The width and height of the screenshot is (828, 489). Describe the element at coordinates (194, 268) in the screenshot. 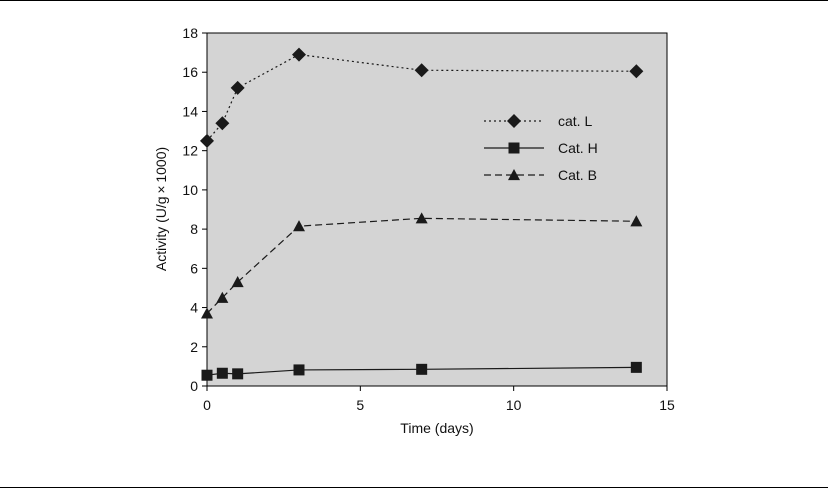

I see `y-tick-label: 6` at that location.